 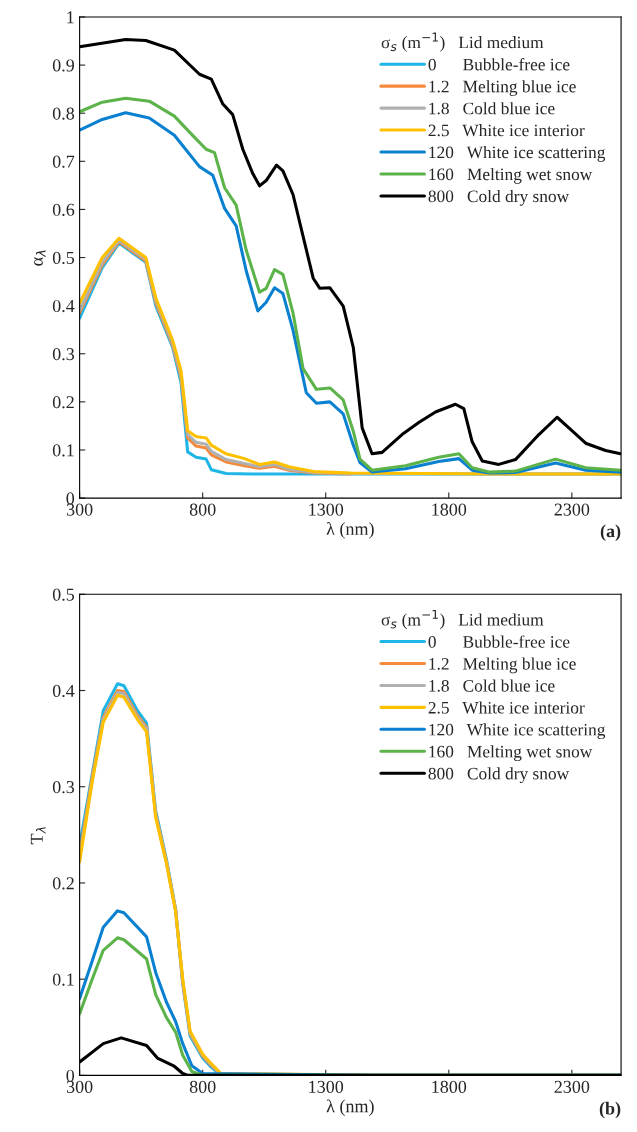 What do you see at coordinates (40, 258) in the screenshot?
I see `y-axis-title: α$_{λ}$` at bounding box center [40, 258].